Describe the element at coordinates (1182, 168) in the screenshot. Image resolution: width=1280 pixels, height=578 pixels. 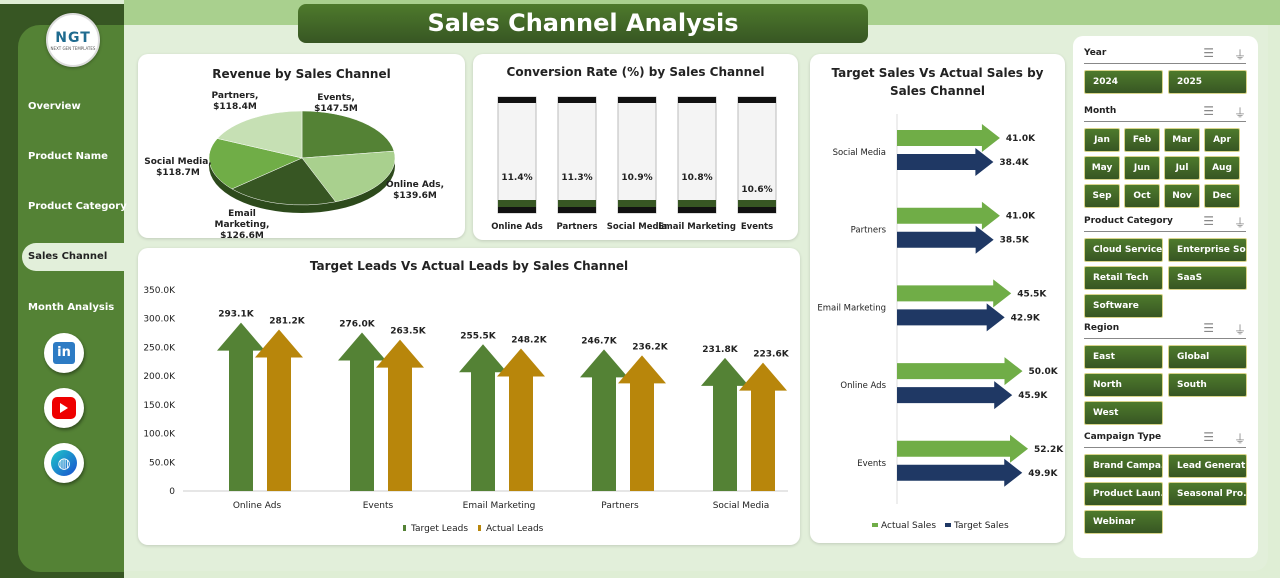
I see `slicer-item: Jul` at that location.